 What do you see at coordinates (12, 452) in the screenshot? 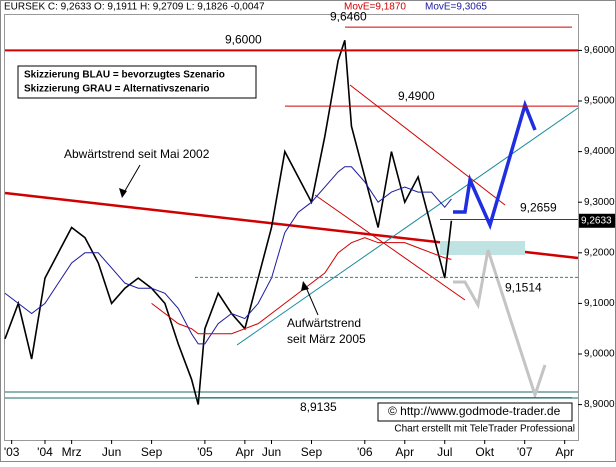
I see `x-tick-label: '03` at bounding box center [12, 452].